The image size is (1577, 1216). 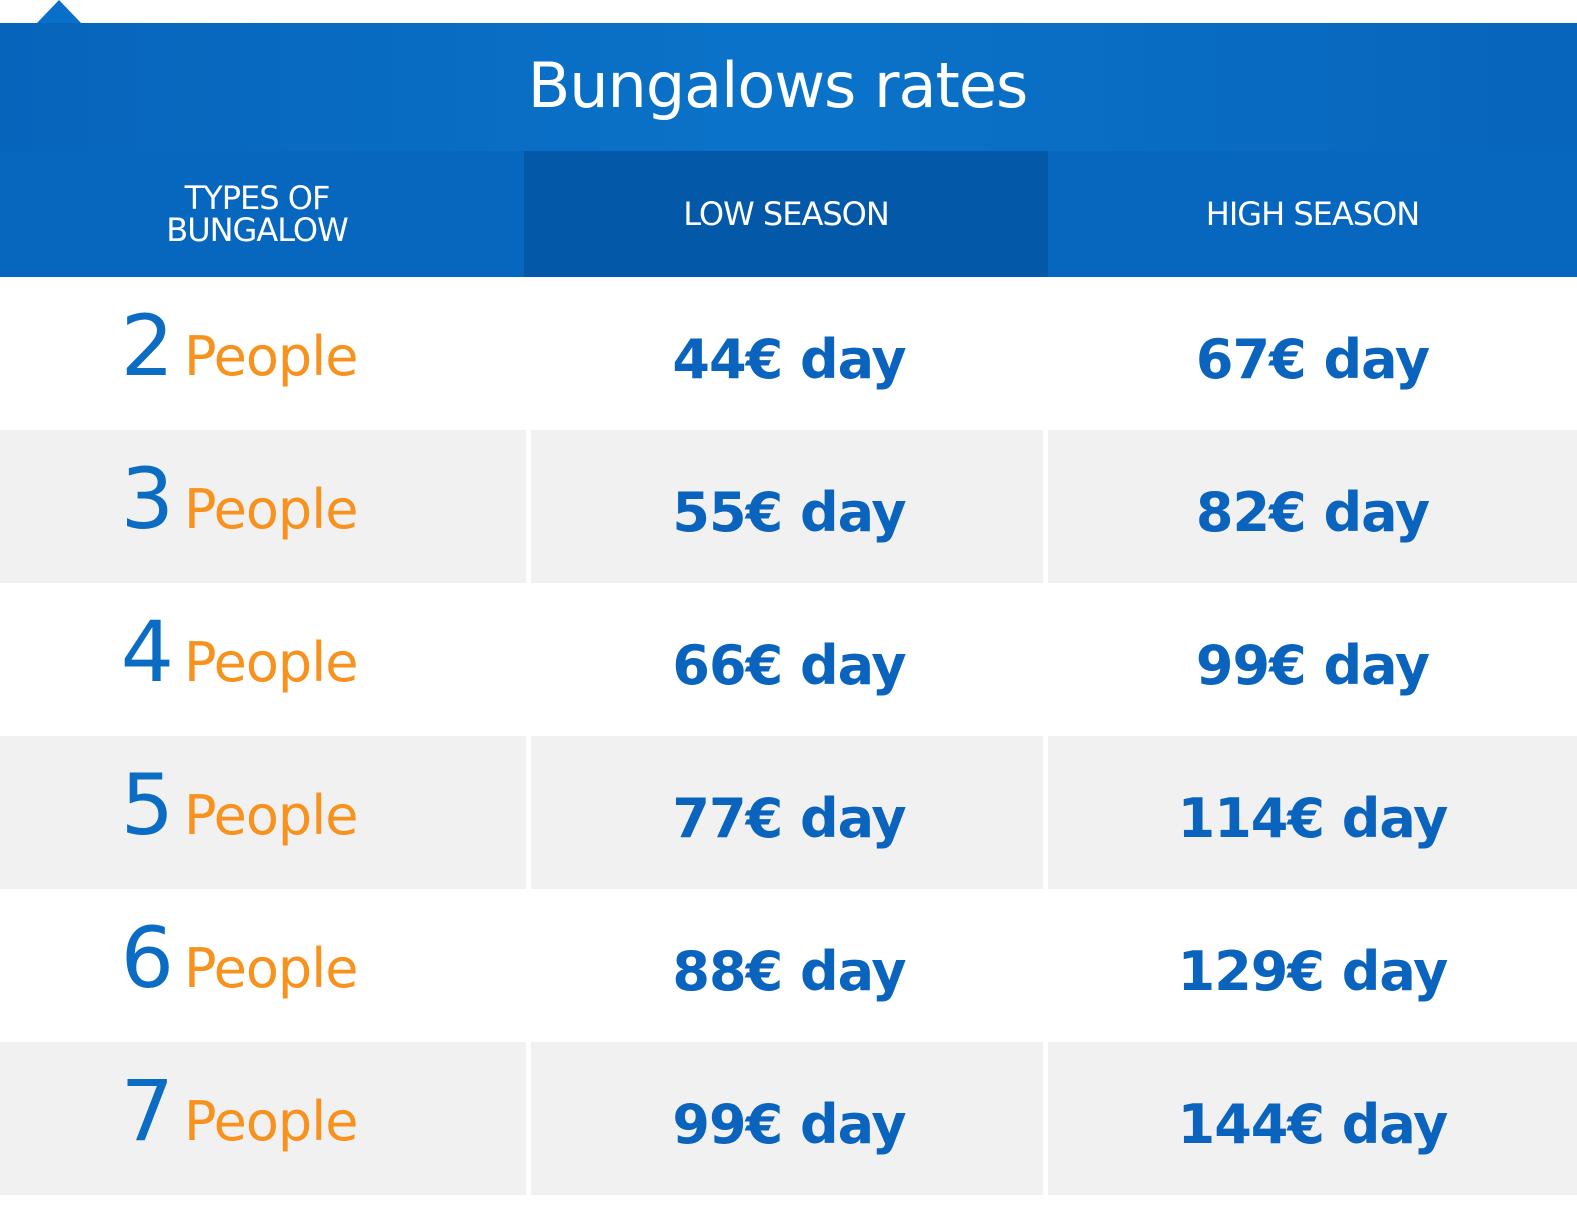 I want to click on high-season-cell: 129€ day, so click(x=1310, y=965).